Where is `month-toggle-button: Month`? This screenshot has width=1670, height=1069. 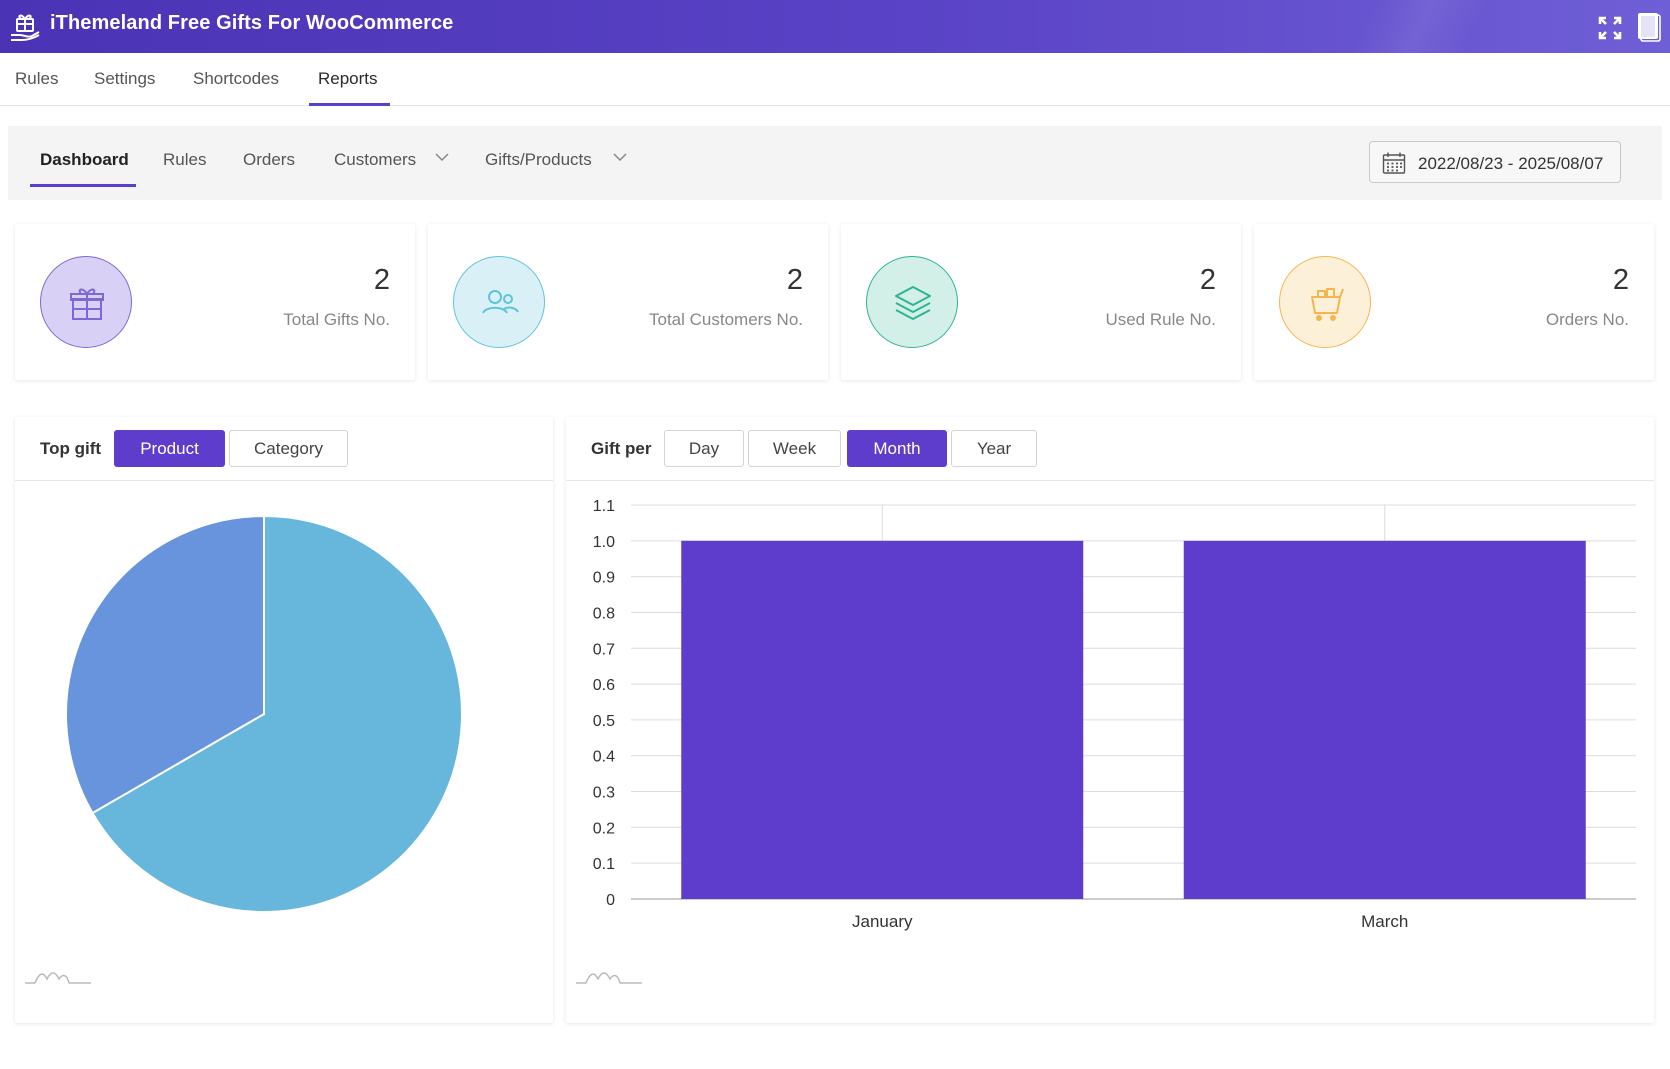
month-toggle-button: Month is located at coordinates (897, 448).